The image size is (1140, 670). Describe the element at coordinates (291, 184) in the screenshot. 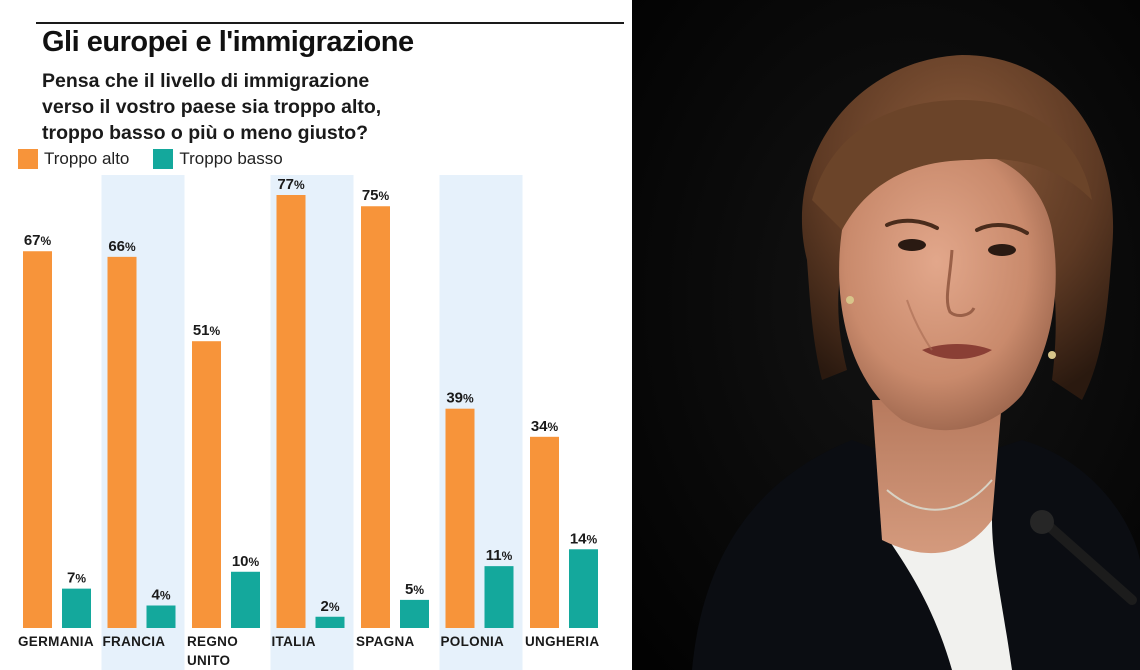

I see `data-label: 77%` at that location.